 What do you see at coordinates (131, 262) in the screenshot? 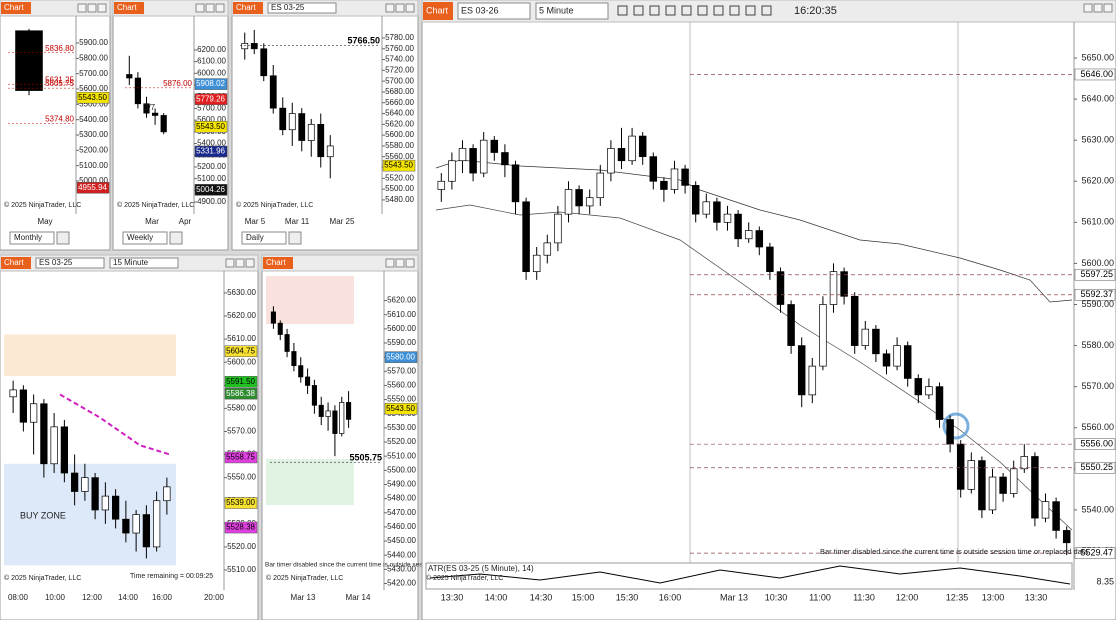
I see `toolbar-dropdown-label: 15 Minute` at bounding box center [131, 262].